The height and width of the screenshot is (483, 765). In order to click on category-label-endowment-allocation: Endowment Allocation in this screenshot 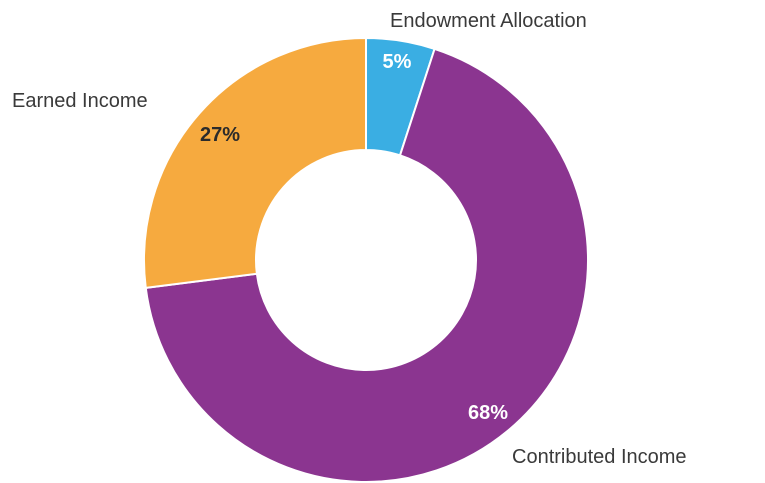, I will do `click(488, 21)`.